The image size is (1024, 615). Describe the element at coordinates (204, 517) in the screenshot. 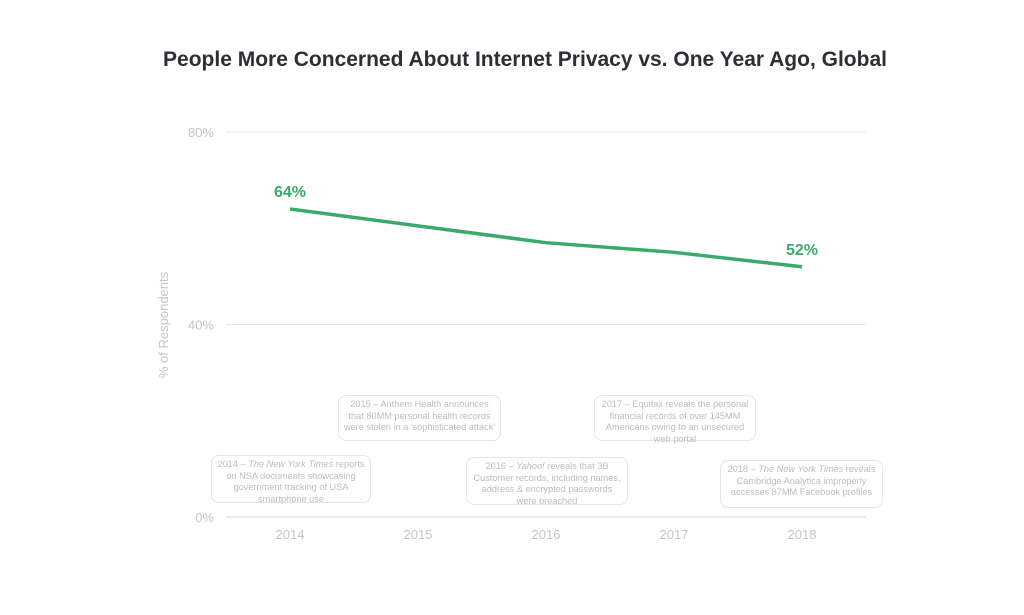

I see `y-tick-label: 0%` at that location.